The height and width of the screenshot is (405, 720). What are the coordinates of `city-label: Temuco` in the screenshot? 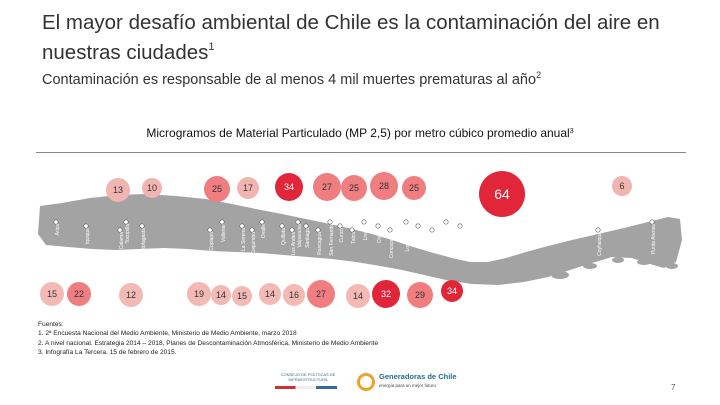 It's located at (420, 237).